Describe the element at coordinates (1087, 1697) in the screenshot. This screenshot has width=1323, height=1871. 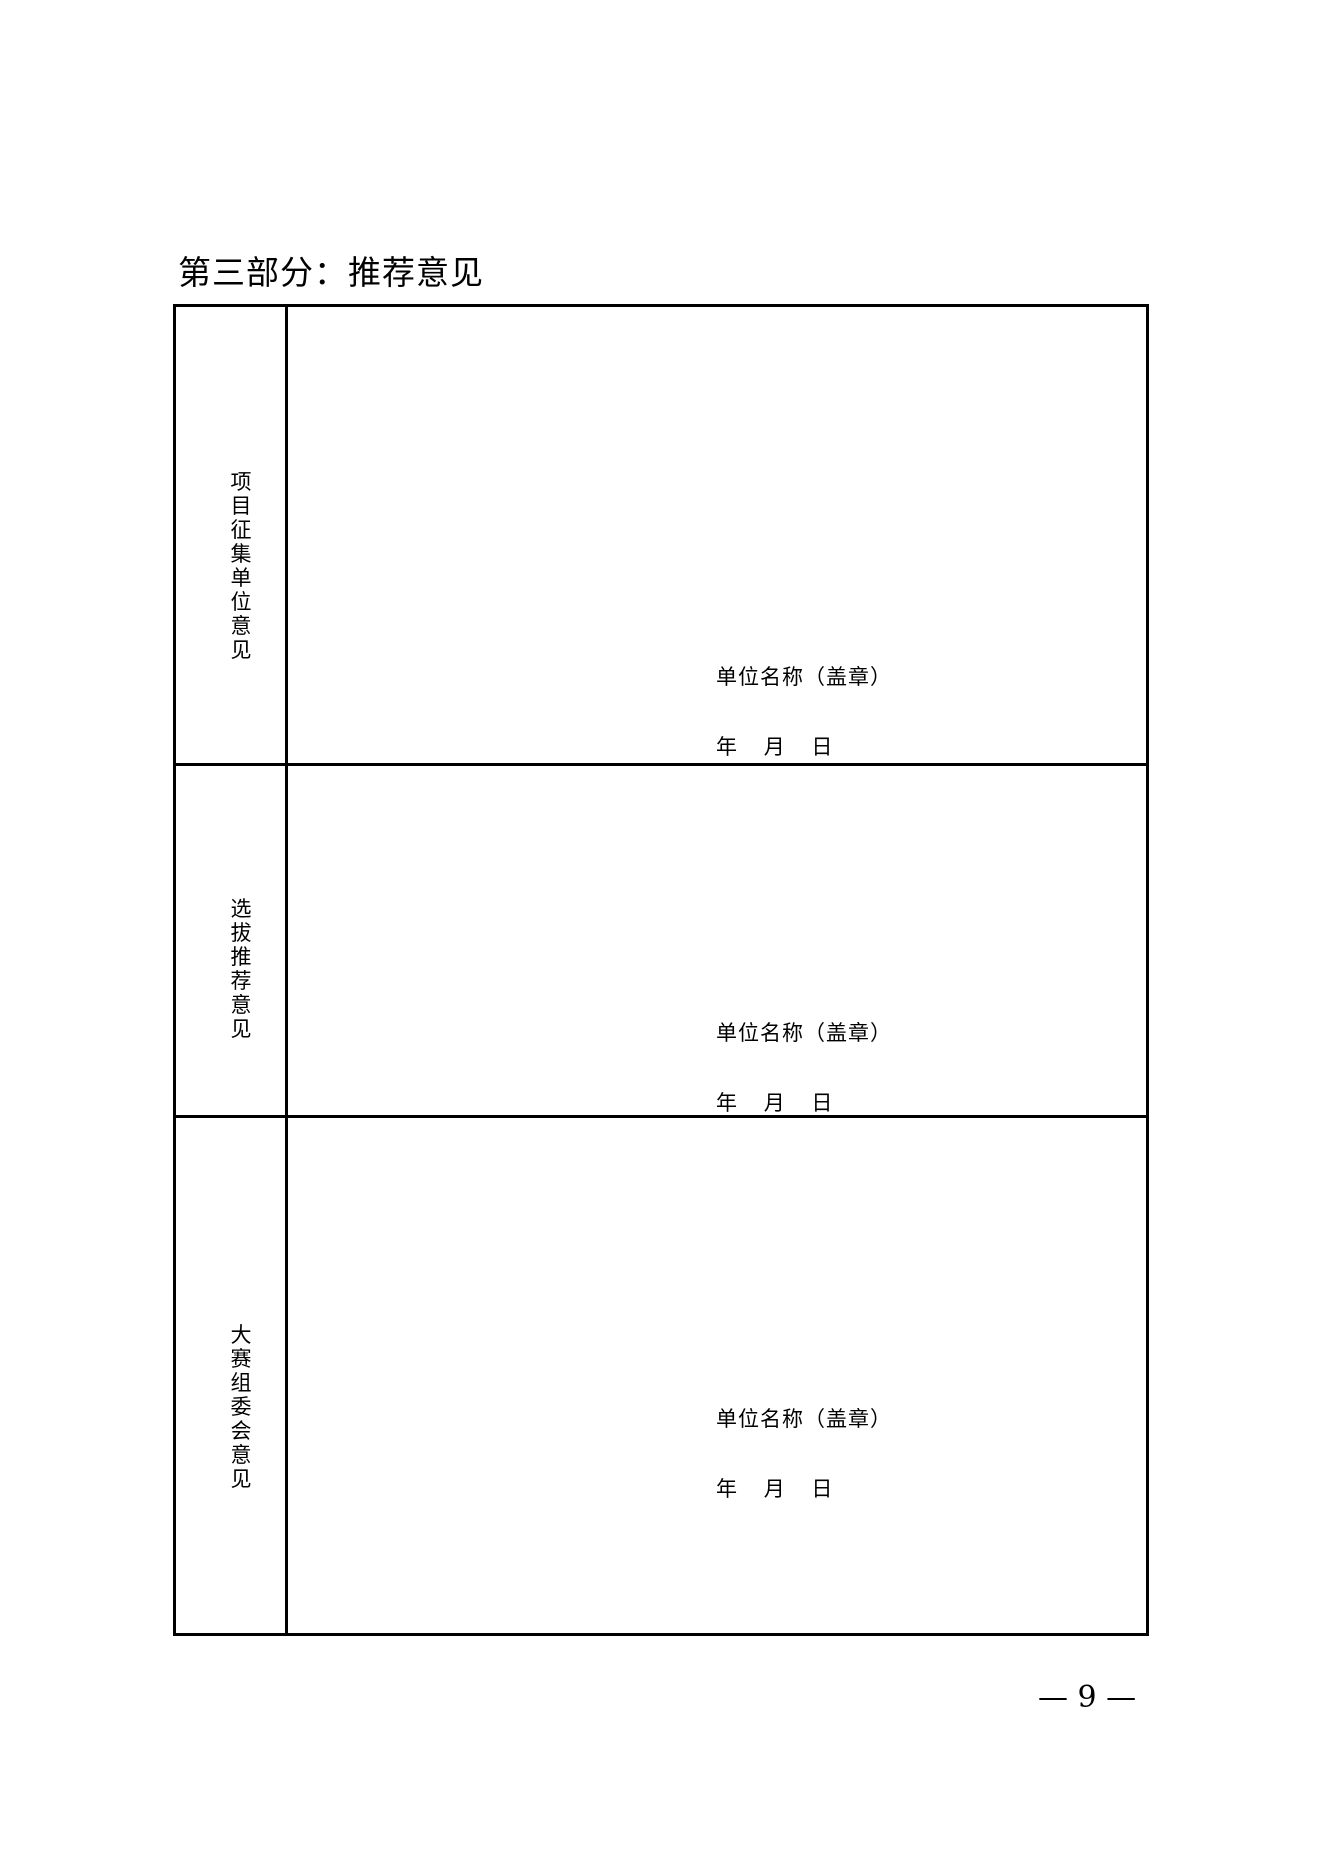
I see `page-number: — 9 —` at that location.